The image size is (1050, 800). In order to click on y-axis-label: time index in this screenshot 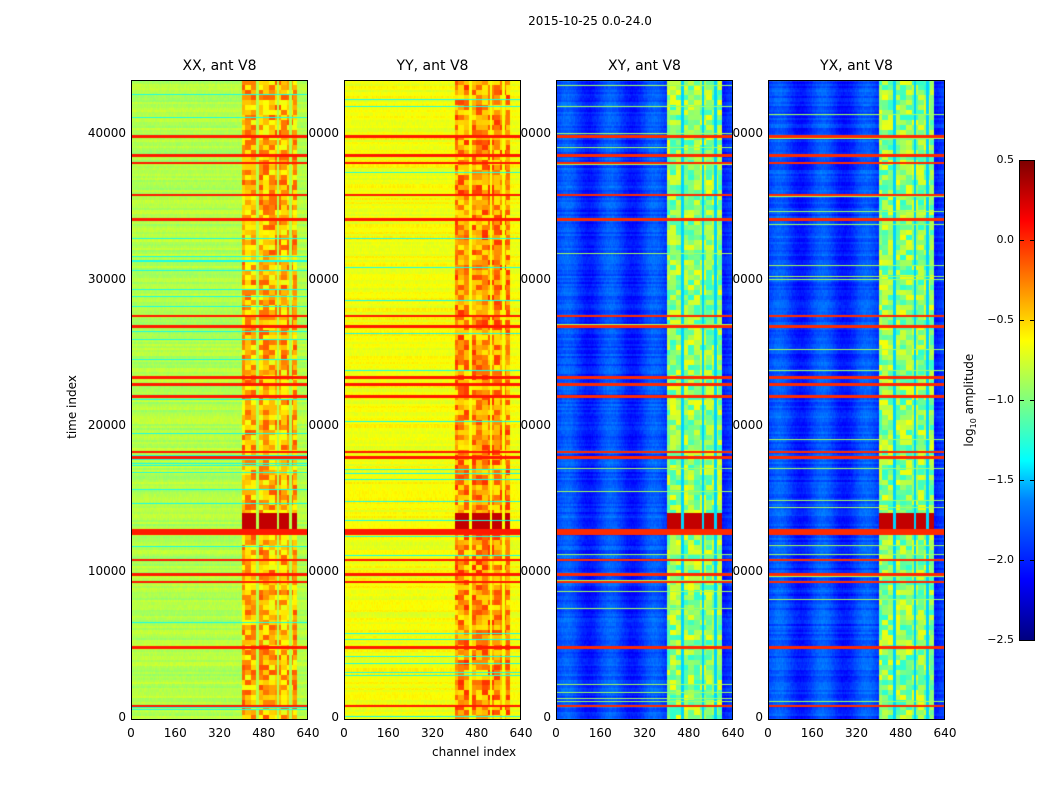, I will do `click(72, 407)`.